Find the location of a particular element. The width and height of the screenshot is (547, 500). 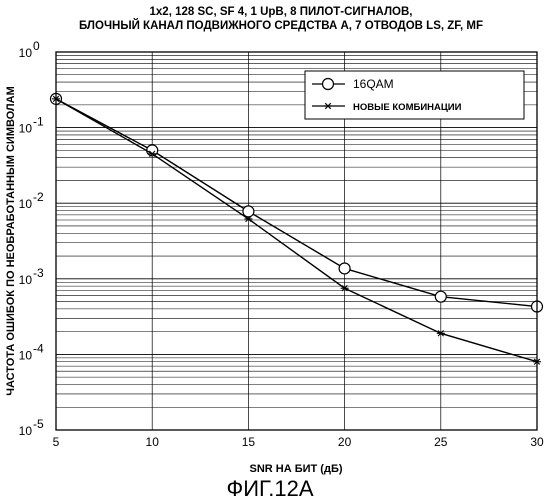

legend-label-new-combinations: НОВЫЕ КОМБИНАЦИИ is located at coordinates (407, 107).